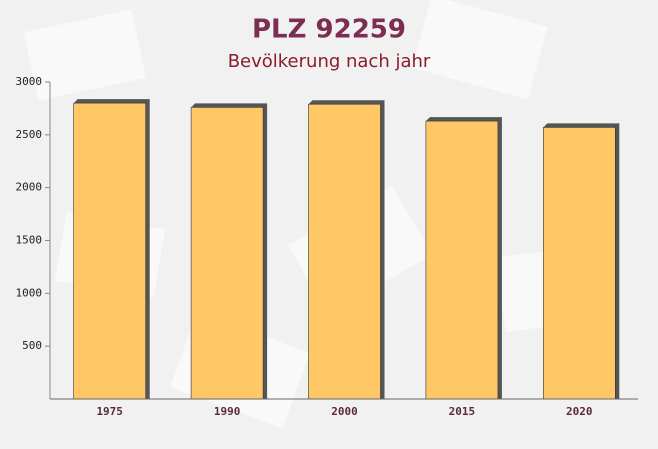 The height and width of the screenshot is (449, 658). Describe the element at coordinates (29, 292) in the screenshot. I see `y-tick-label: 1000` at that location.